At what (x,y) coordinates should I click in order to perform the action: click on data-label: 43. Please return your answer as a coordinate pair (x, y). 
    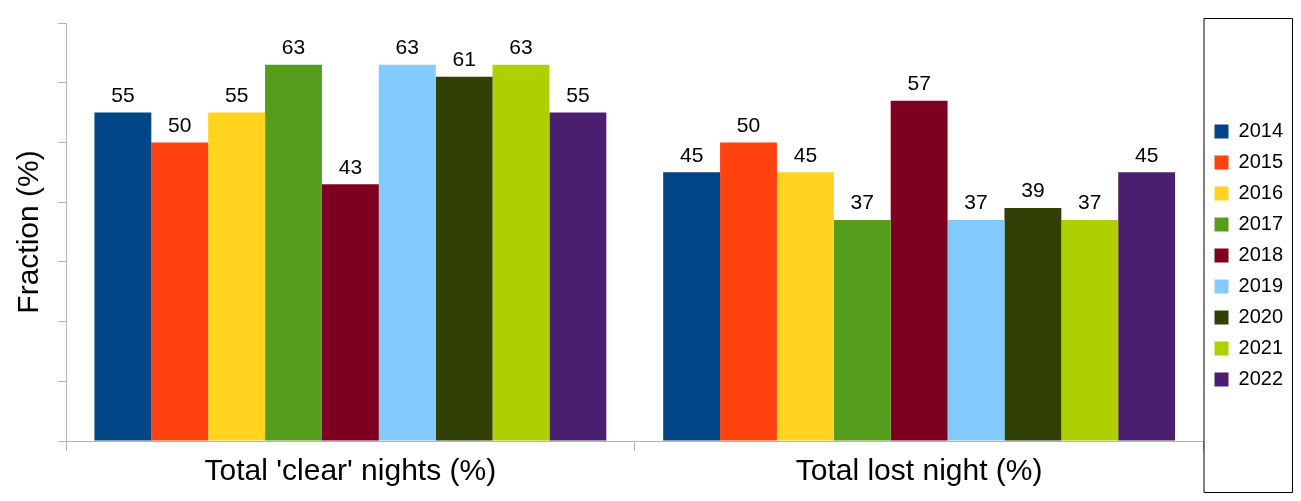
    Looking at the image, I should click on (350, 166).